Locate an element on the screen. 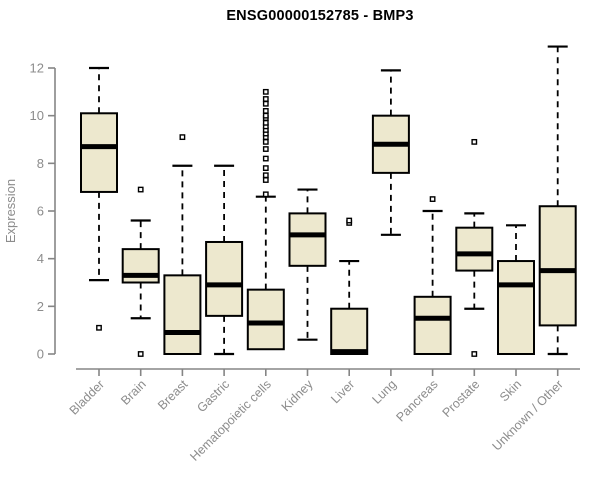  x-tick-label: Brain is located at coordinates (133, 392).